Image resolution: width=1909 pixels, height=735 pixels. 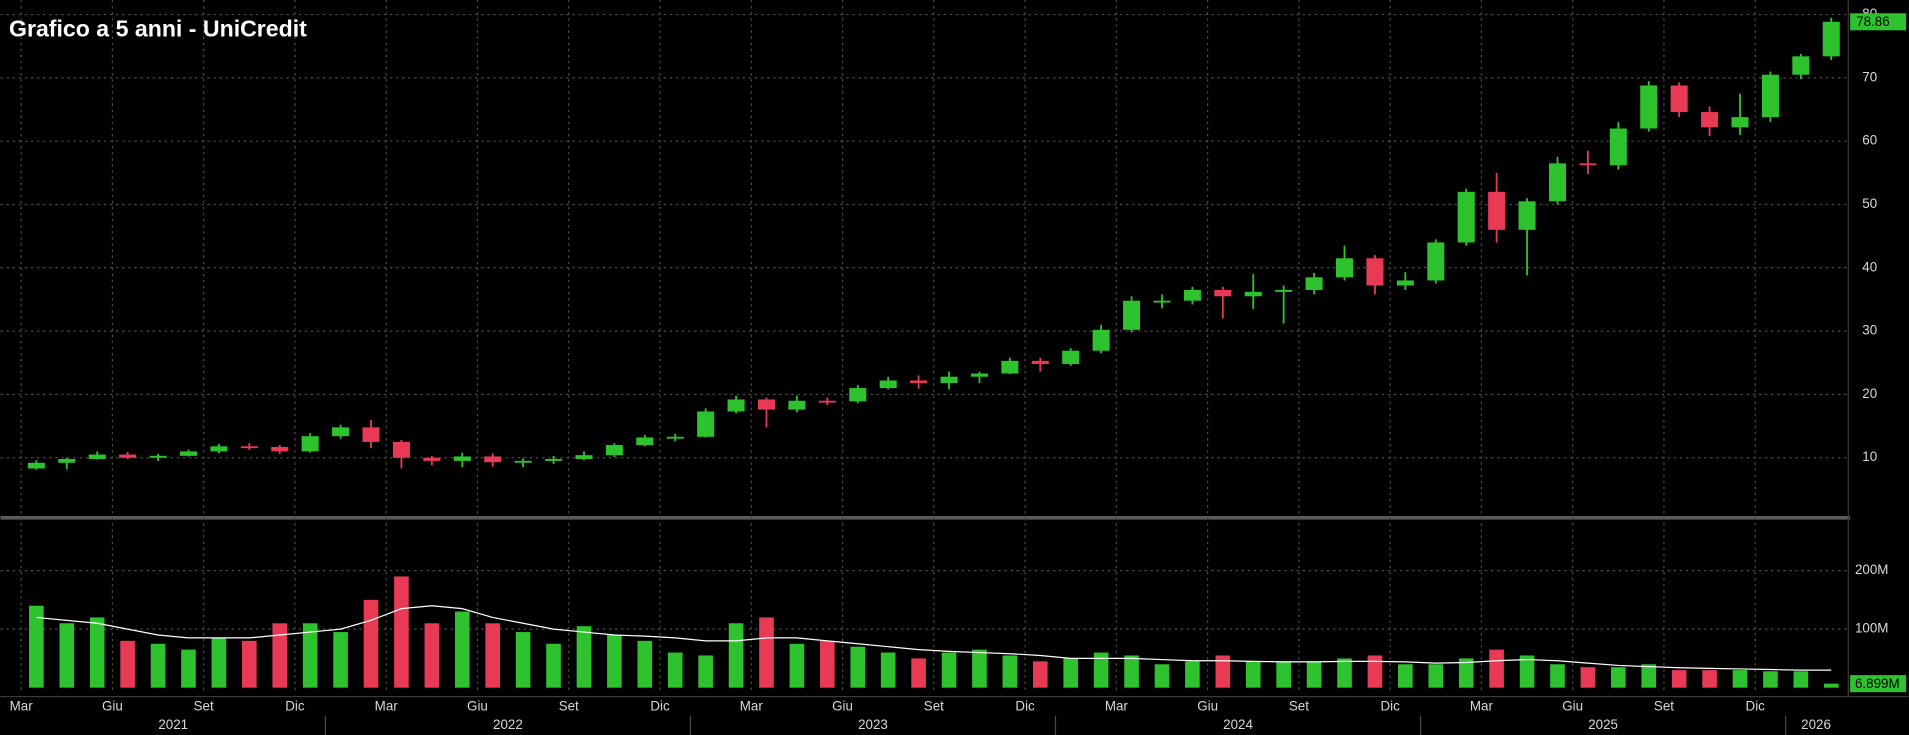 I want to click on last-price-box, so click(x=1878, y=22).